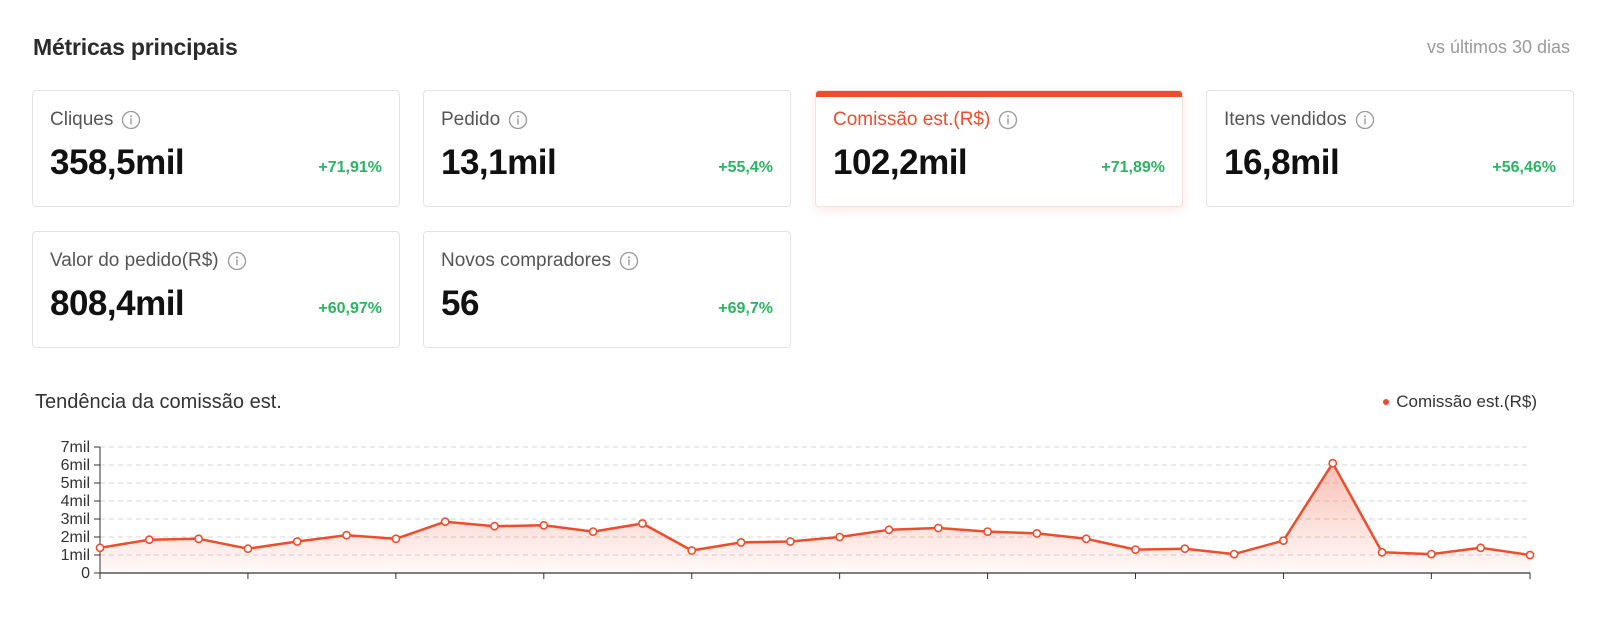 Image resolution: width=1600 pixels, height=640 pixels. What do you see at coordinates (499, 162) in the screenshot?
I see `metric-value: 13,1mil` at bounding box center [499, 162].